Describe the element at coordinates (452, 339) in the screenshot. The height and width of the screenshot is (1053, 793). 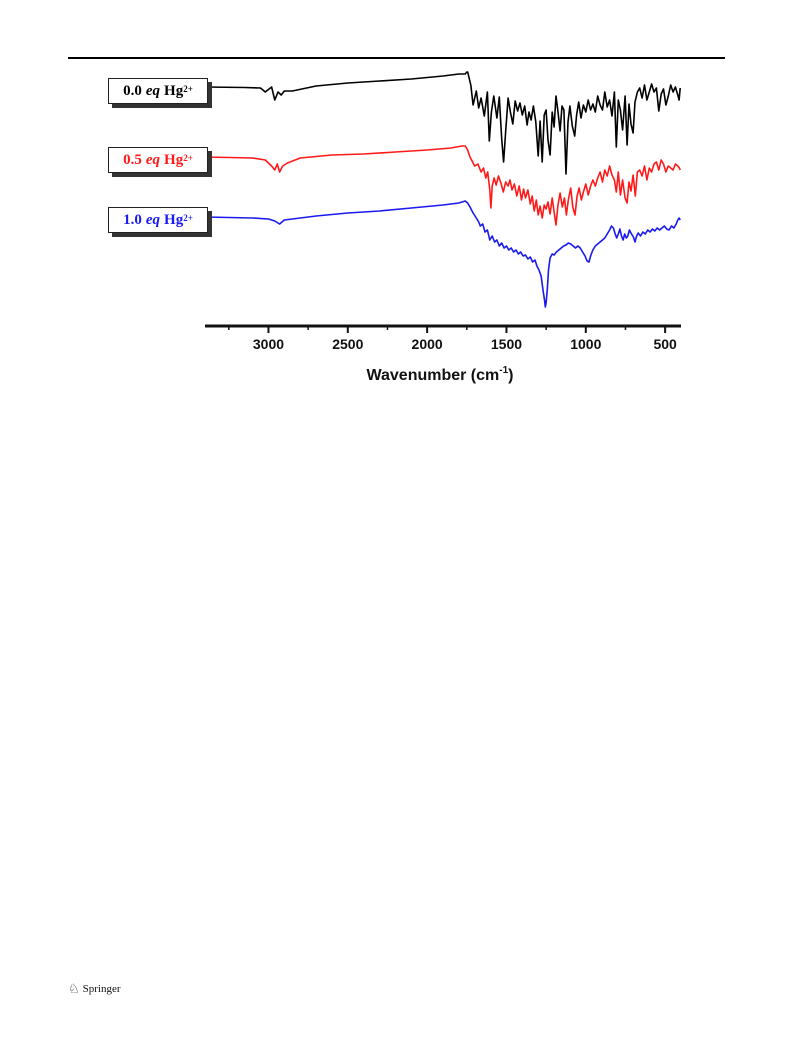
I see `x-axis-ticks: 3000 2500 2000 1500 1000 500` at that location.